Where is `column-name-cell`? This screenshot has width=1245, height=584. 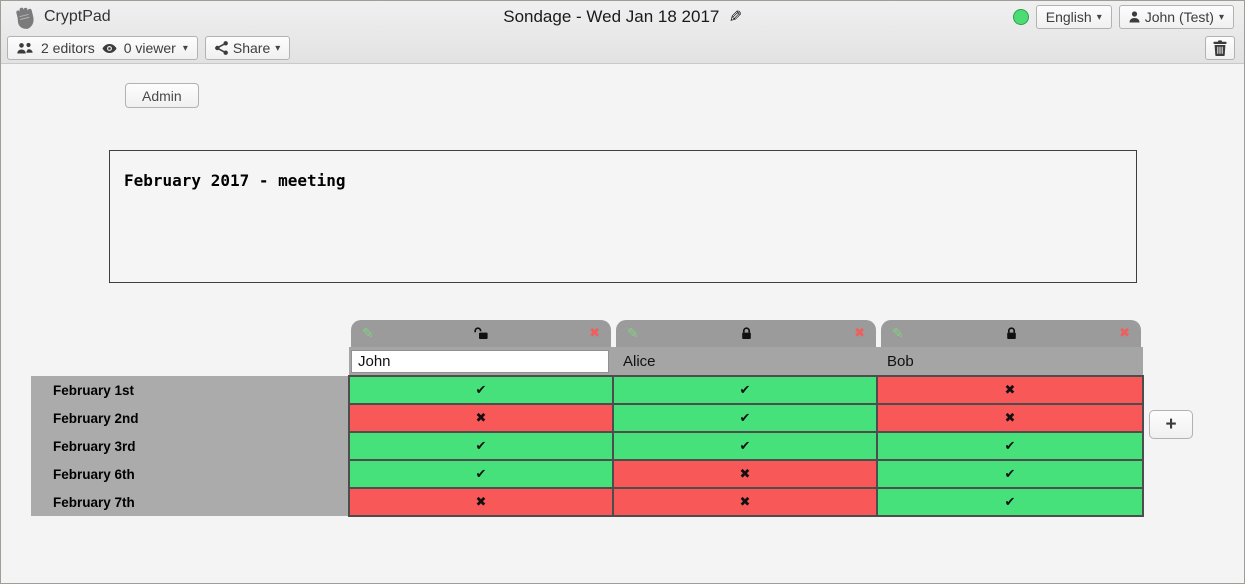
column-name-cell is located at coordinates (481, 361).